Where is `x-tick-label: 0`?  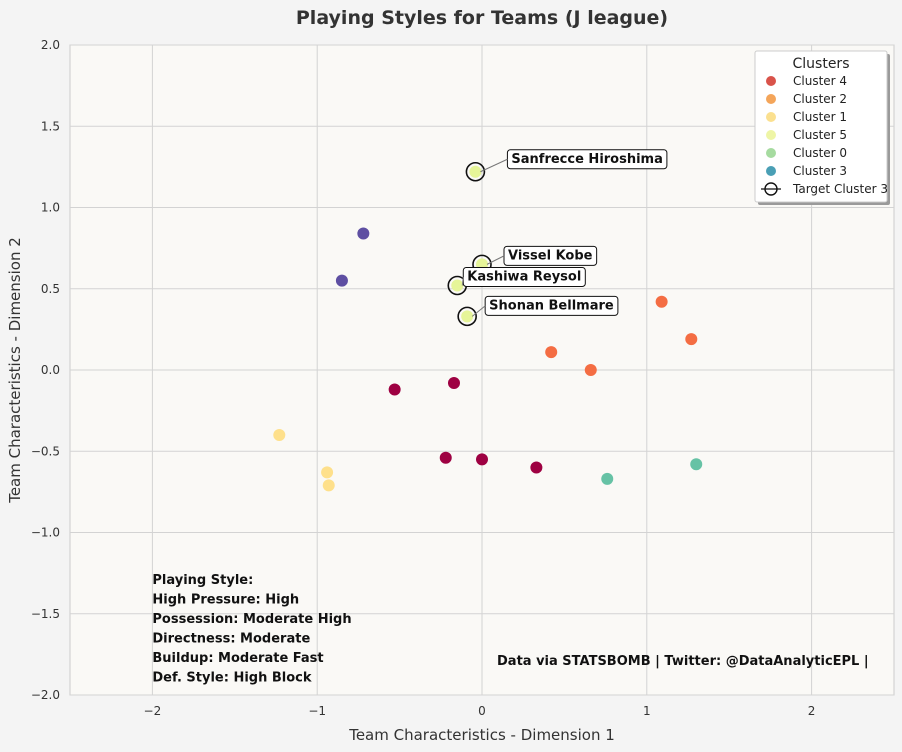 x-tick-label: 0 is located at coordinates (482, 711).